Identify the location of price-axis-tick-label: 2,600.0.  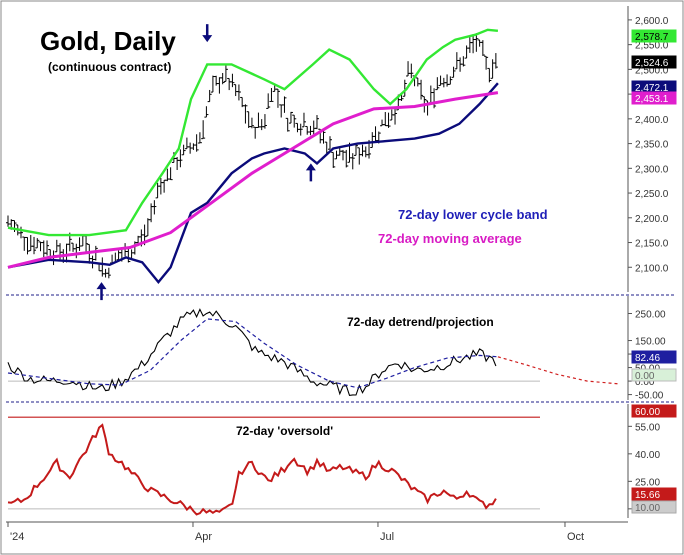
(652, 21).